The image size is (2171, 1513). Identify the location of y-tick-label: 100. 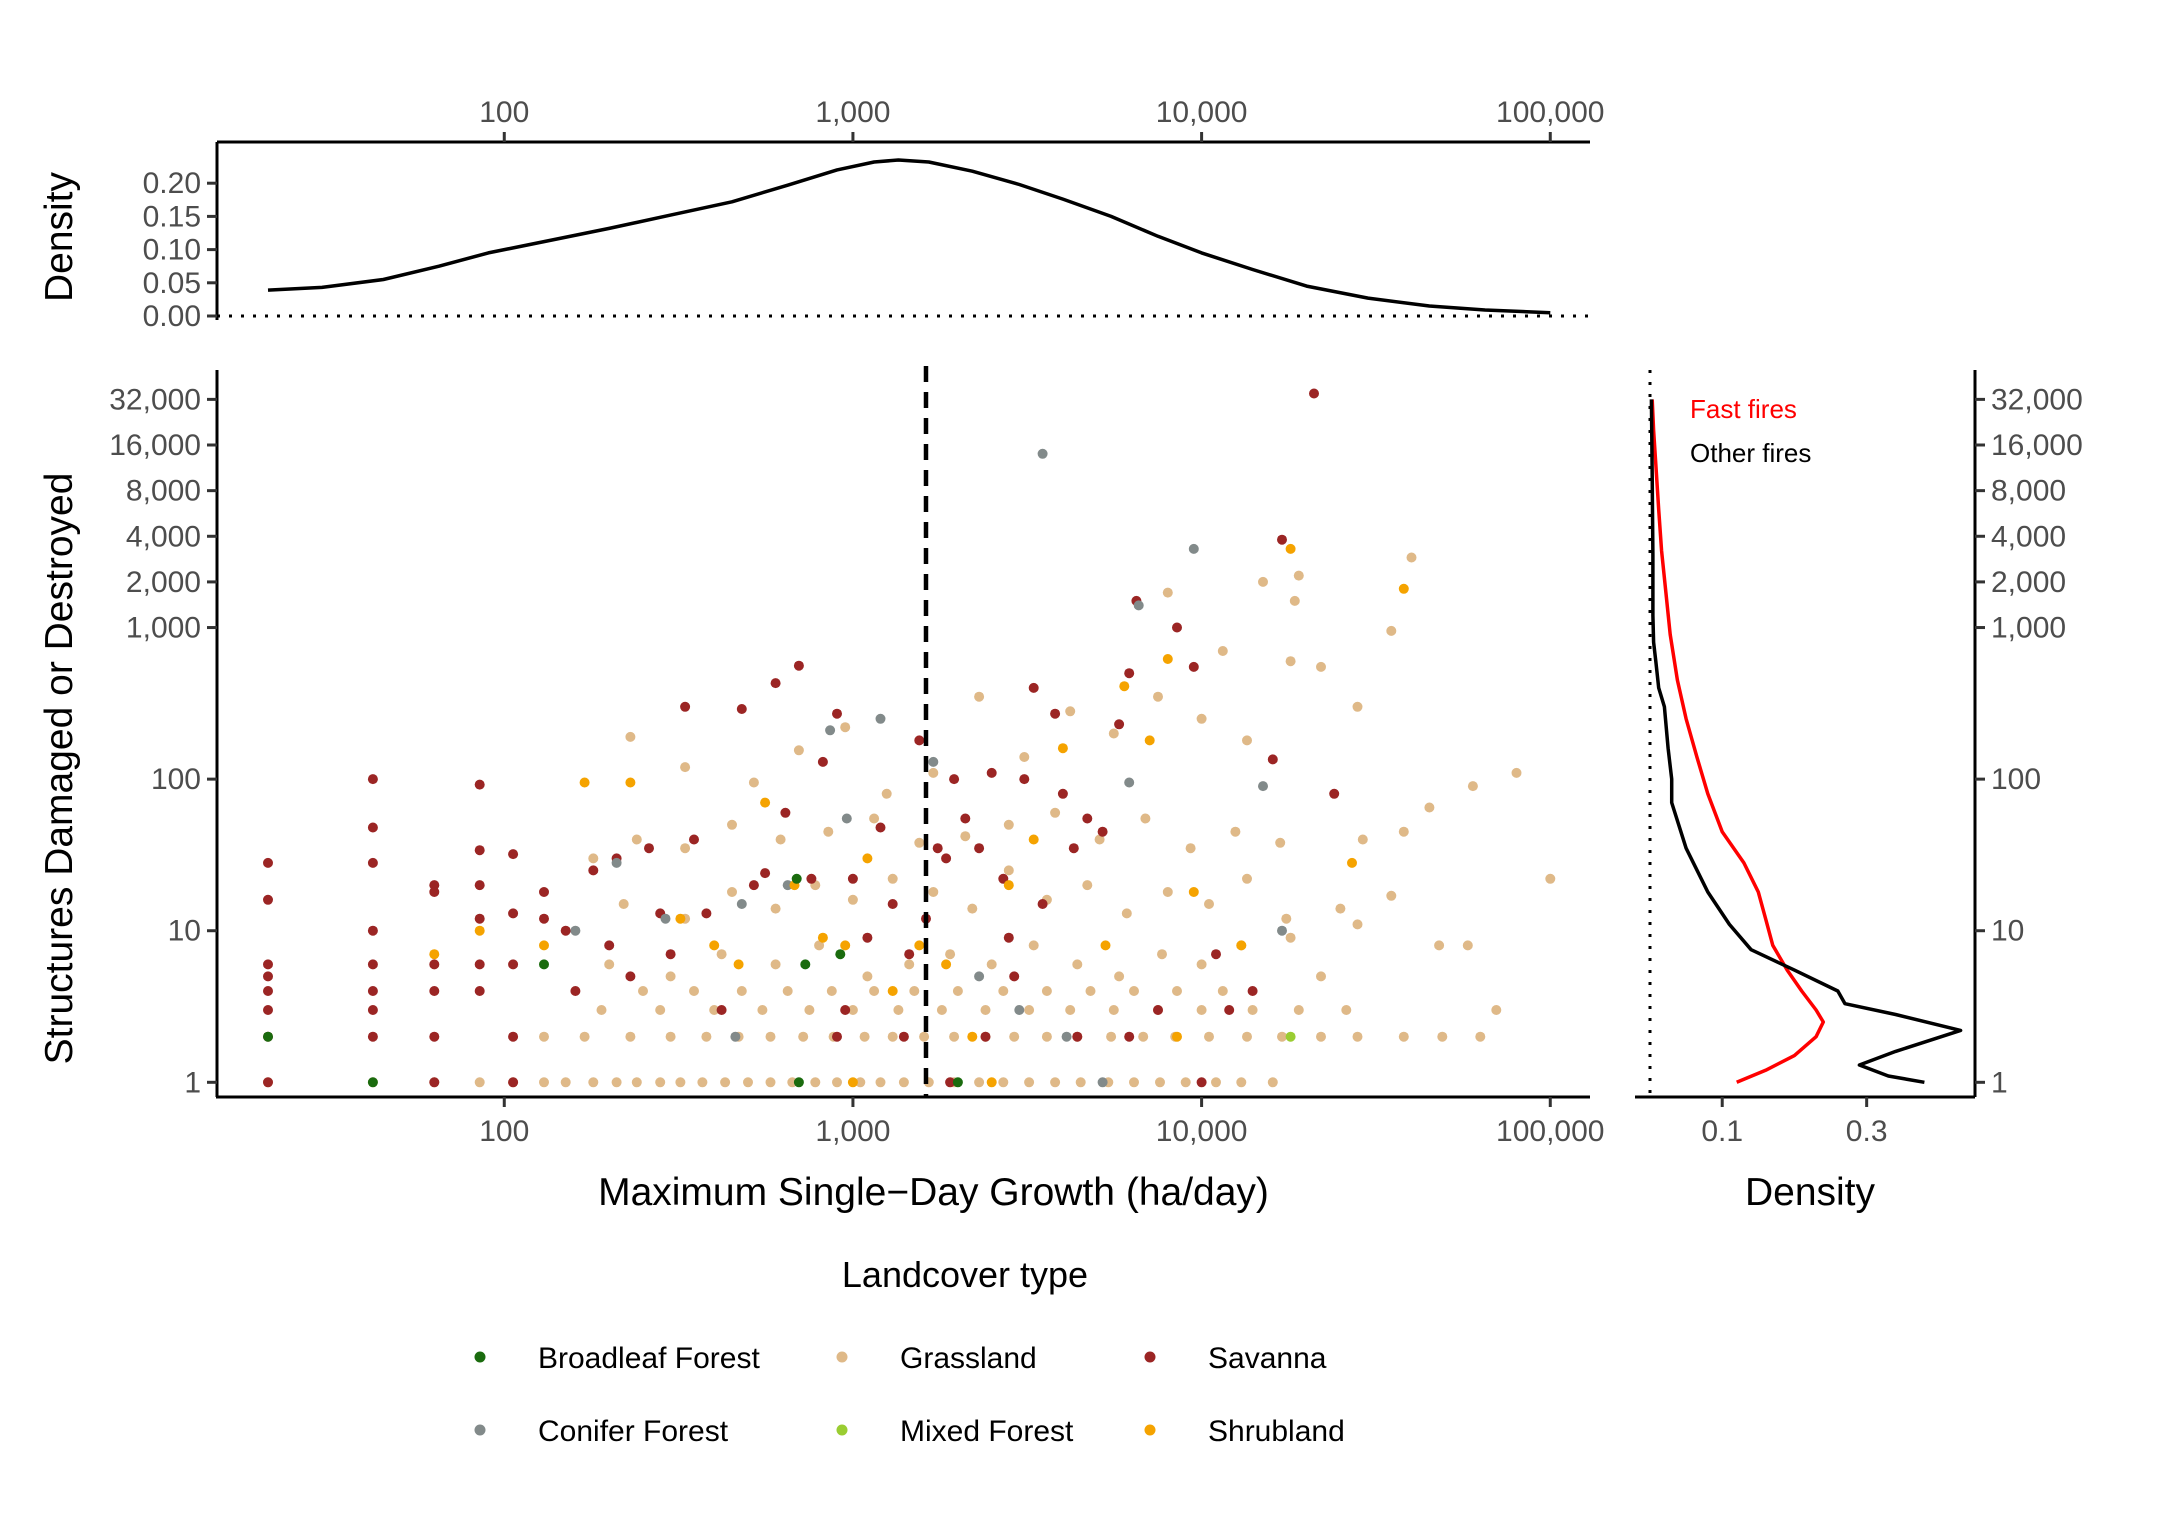
(176, 779).